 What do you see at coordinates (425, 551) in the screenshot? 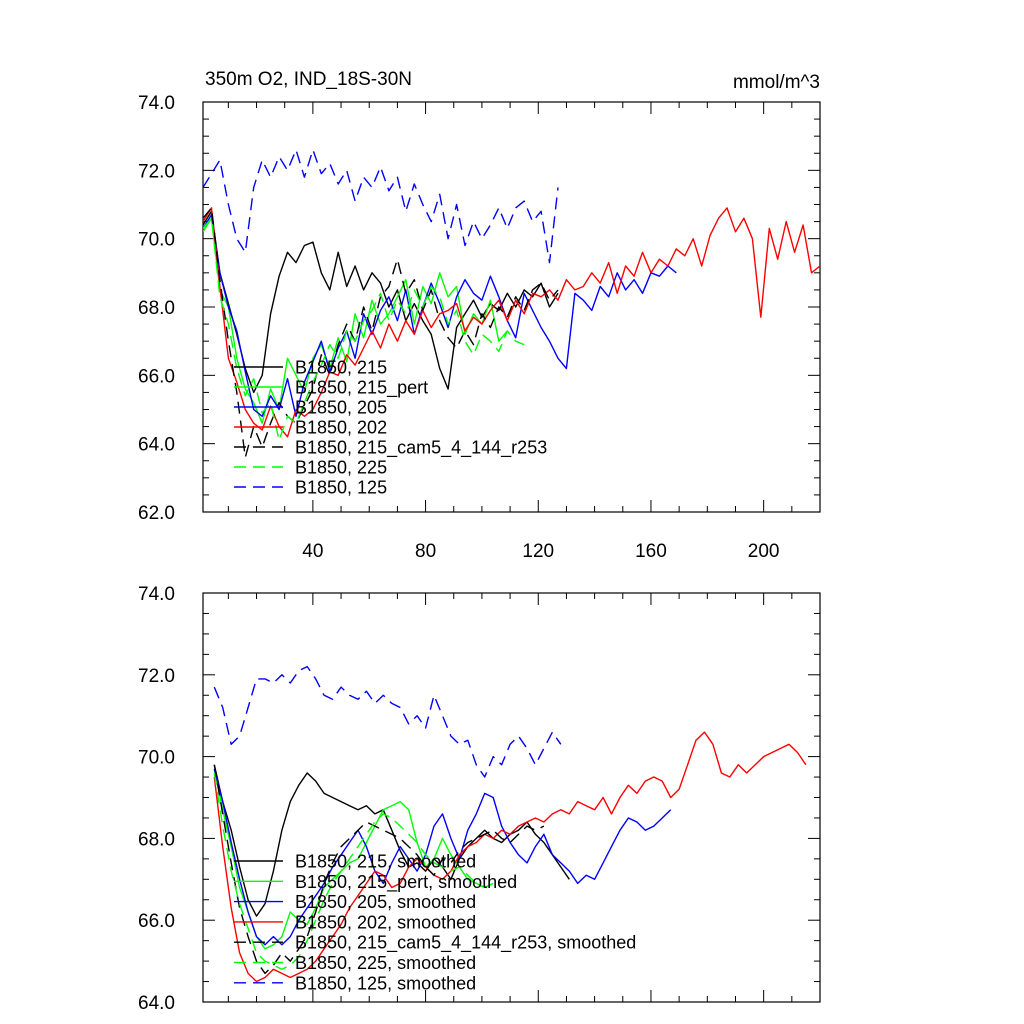
I see `x-tick-label: 80` at bounding box center [425, 551].